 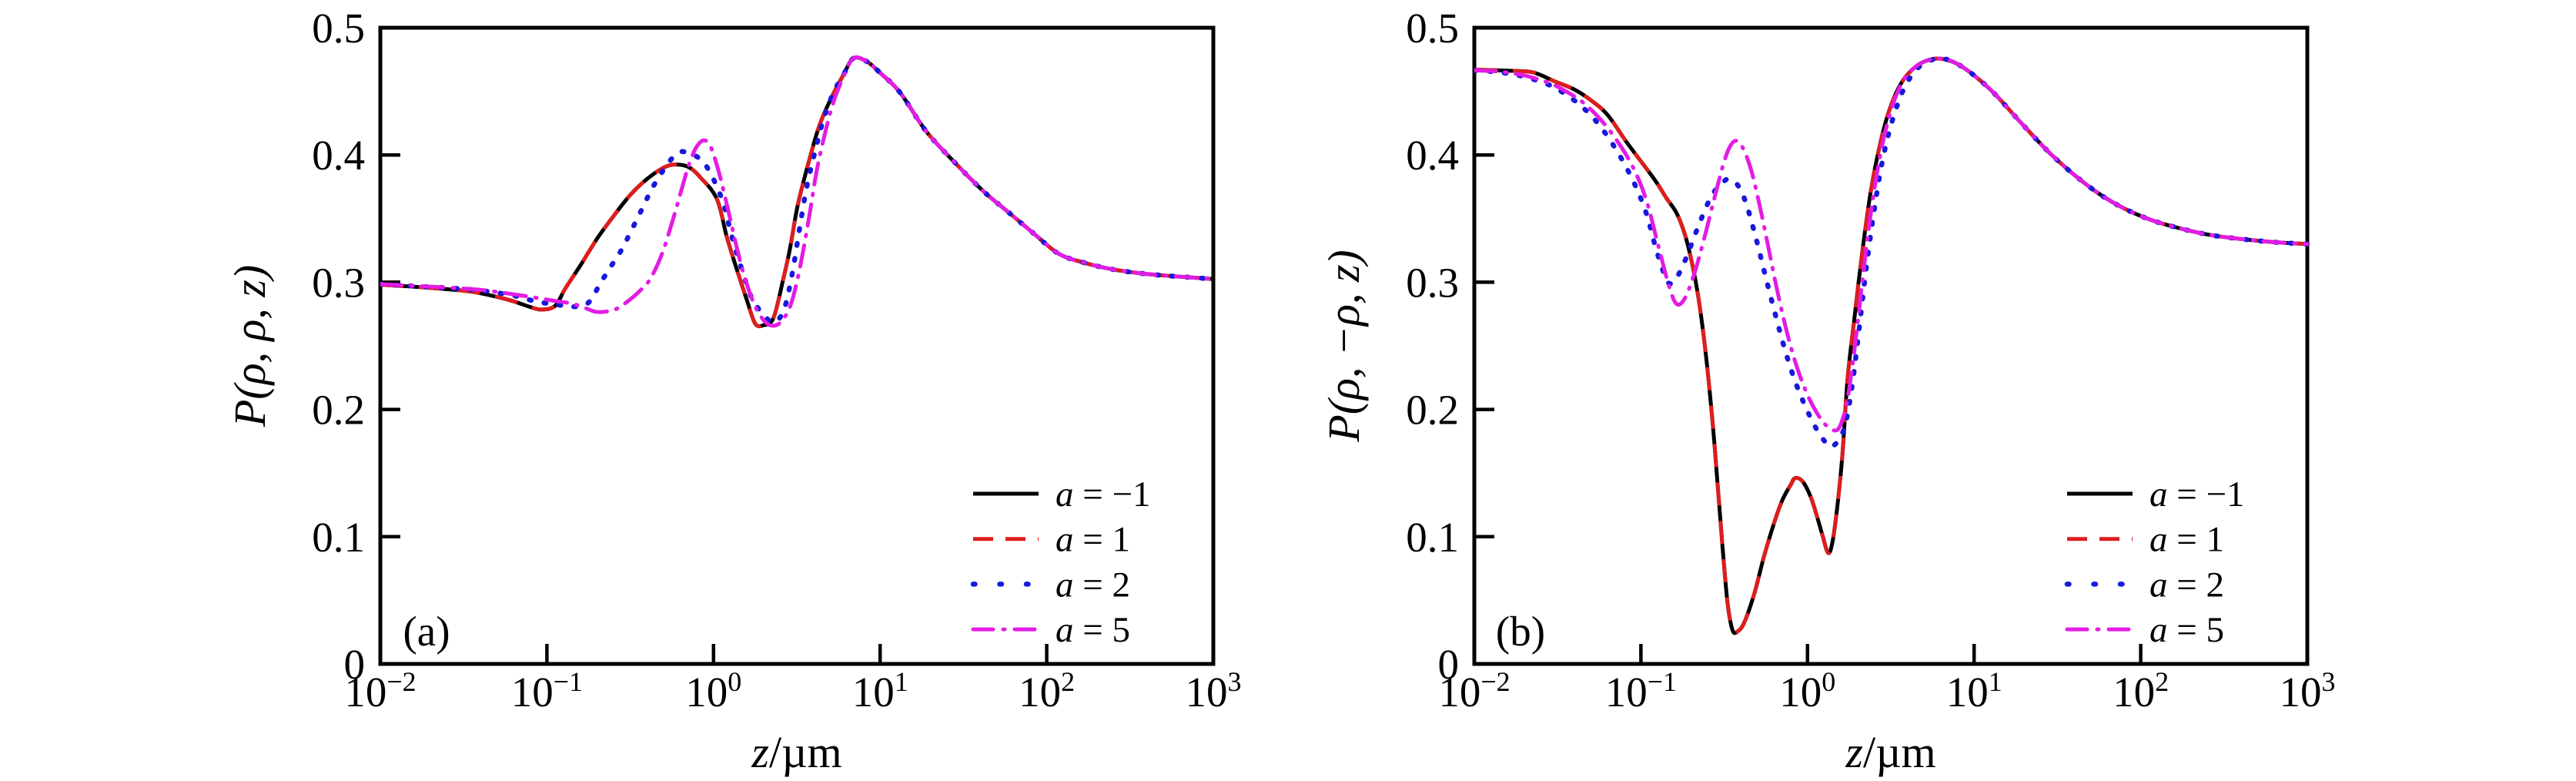 I want to click on curves, so click(x=798, y=192).